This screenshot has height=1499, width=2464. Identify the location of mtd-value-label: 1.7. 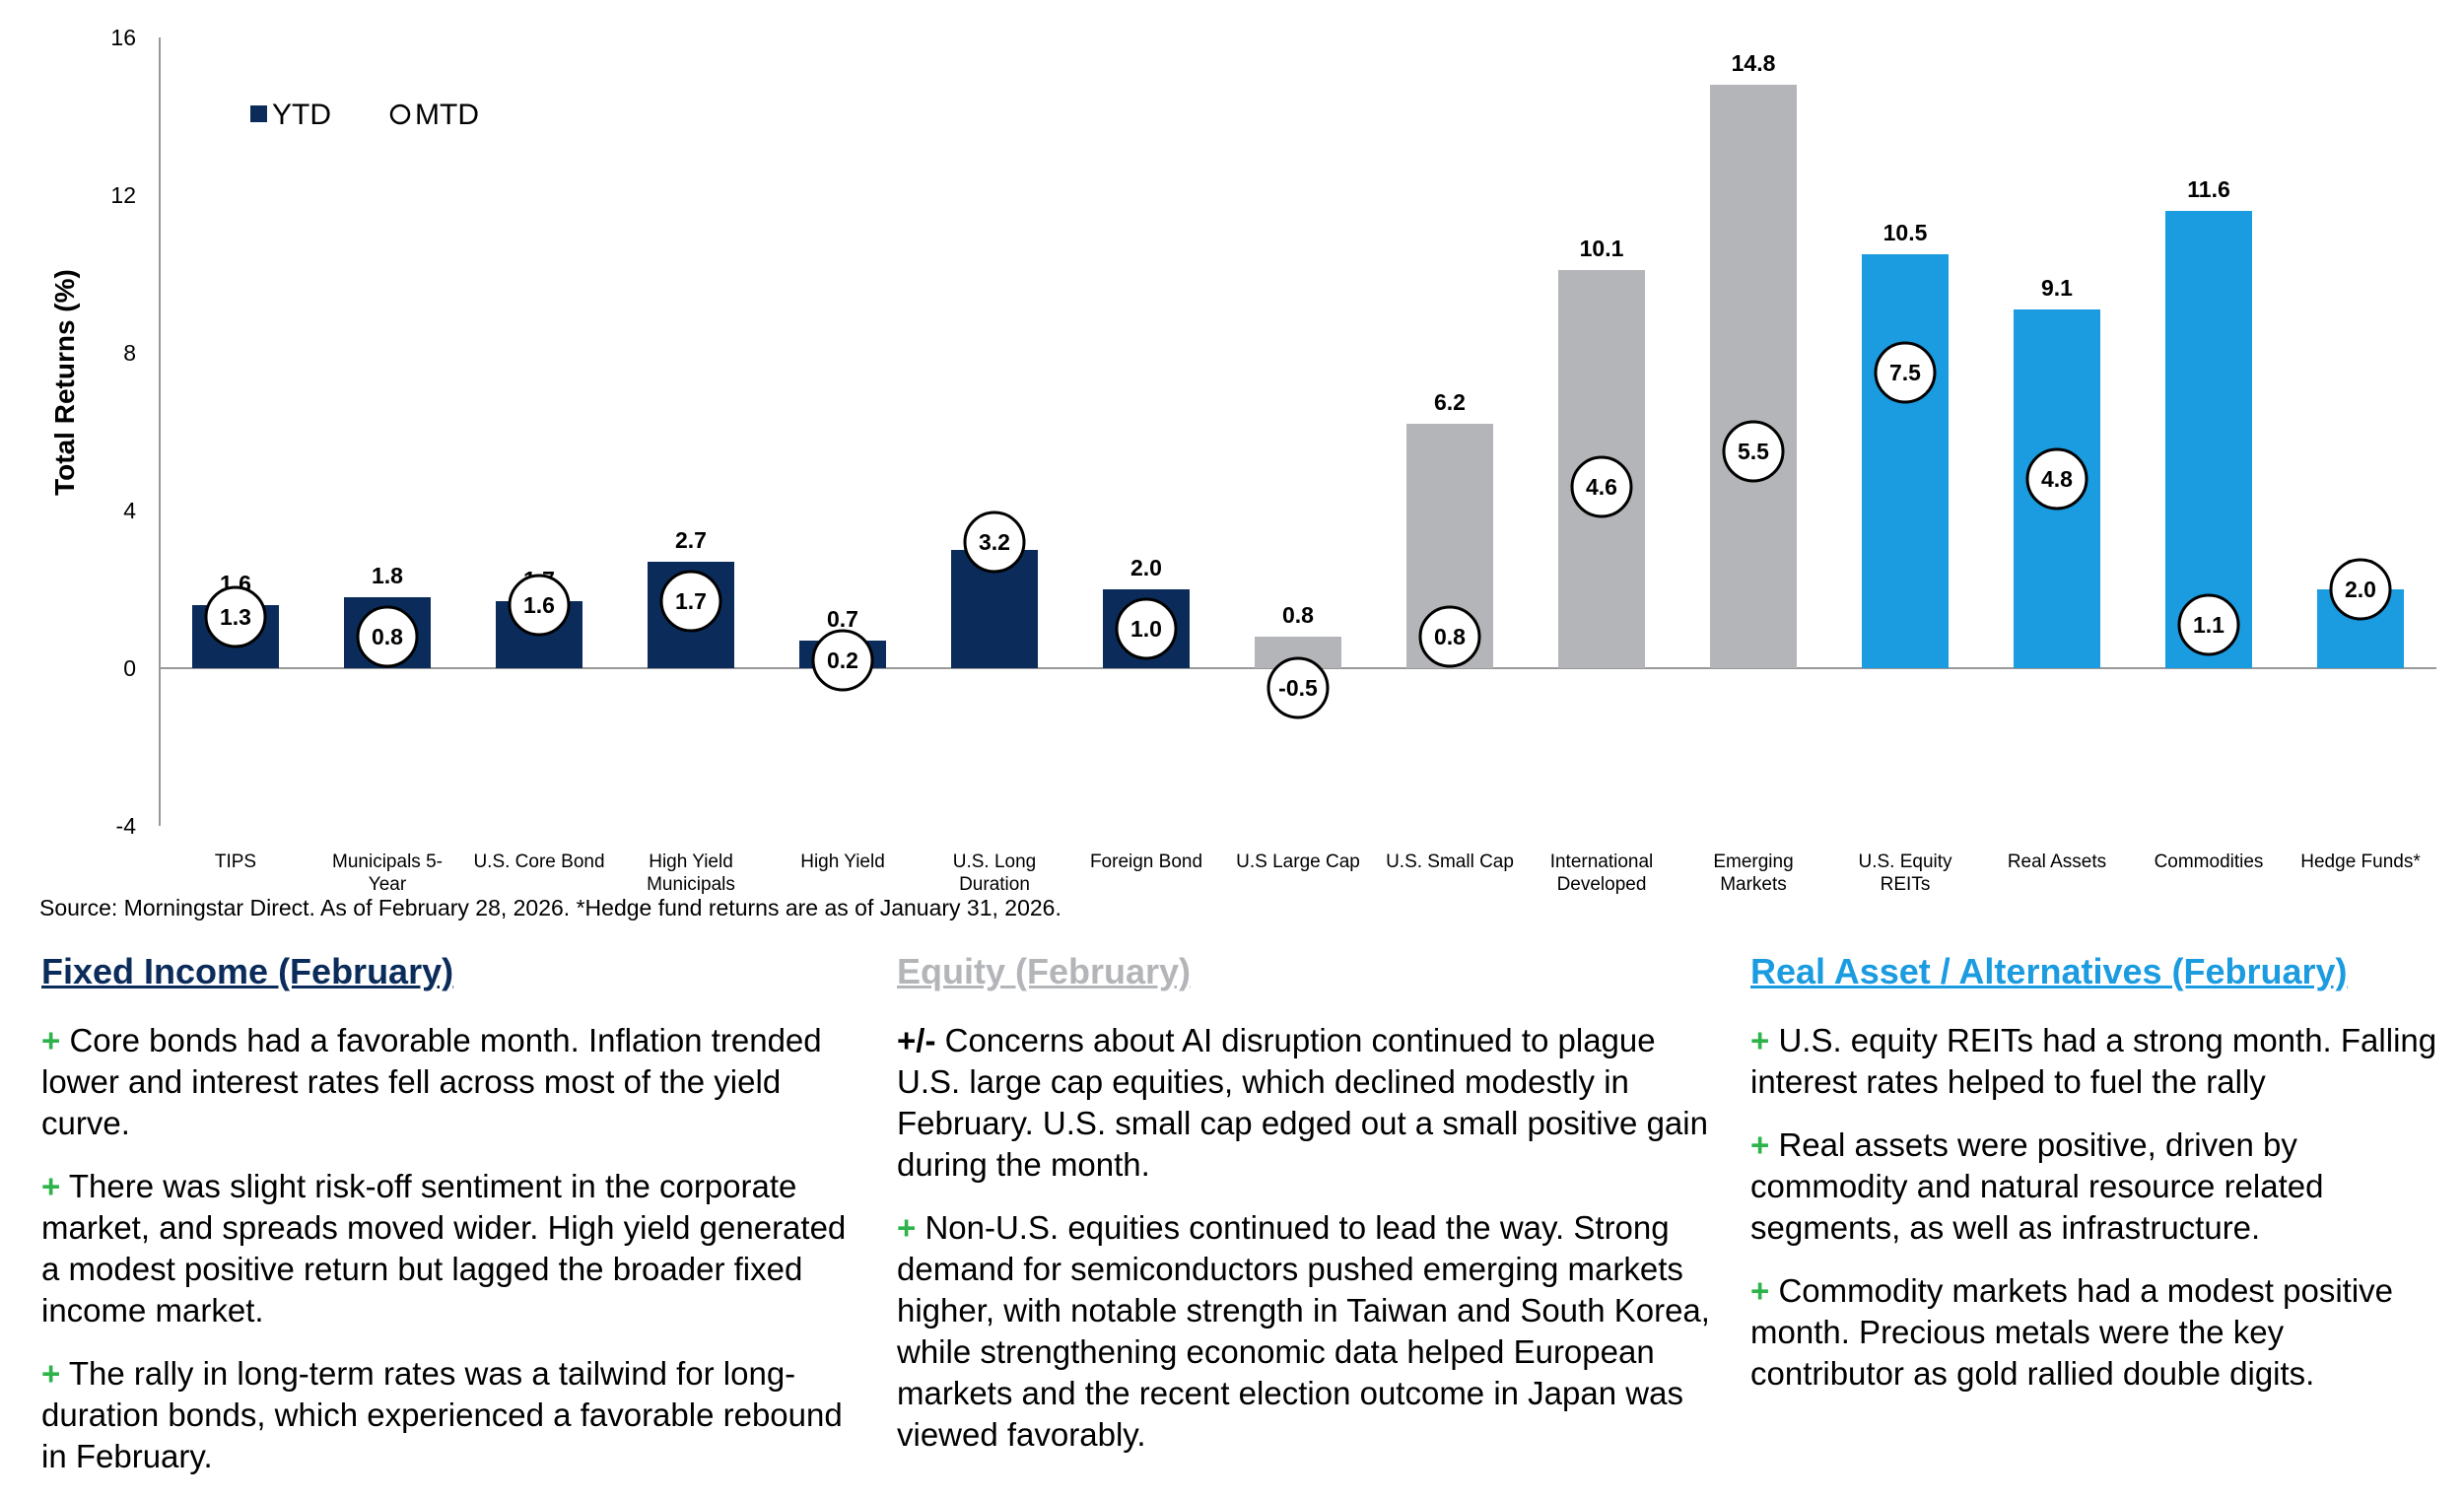
(691, 601).